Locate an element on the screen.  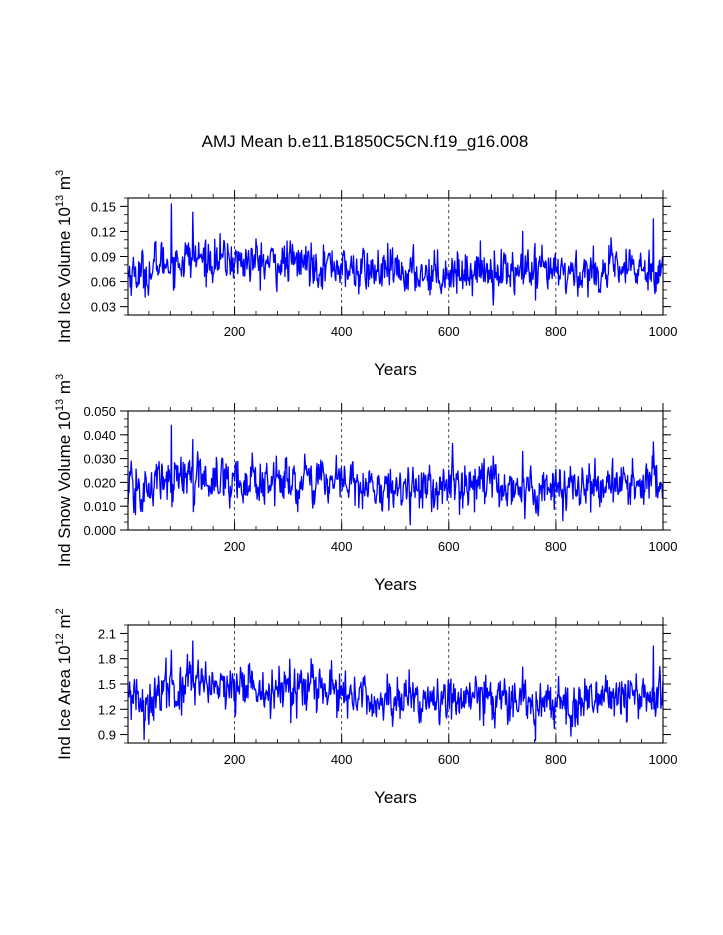
y-tick-label: 0.010 is located at coordinates (99, 506).